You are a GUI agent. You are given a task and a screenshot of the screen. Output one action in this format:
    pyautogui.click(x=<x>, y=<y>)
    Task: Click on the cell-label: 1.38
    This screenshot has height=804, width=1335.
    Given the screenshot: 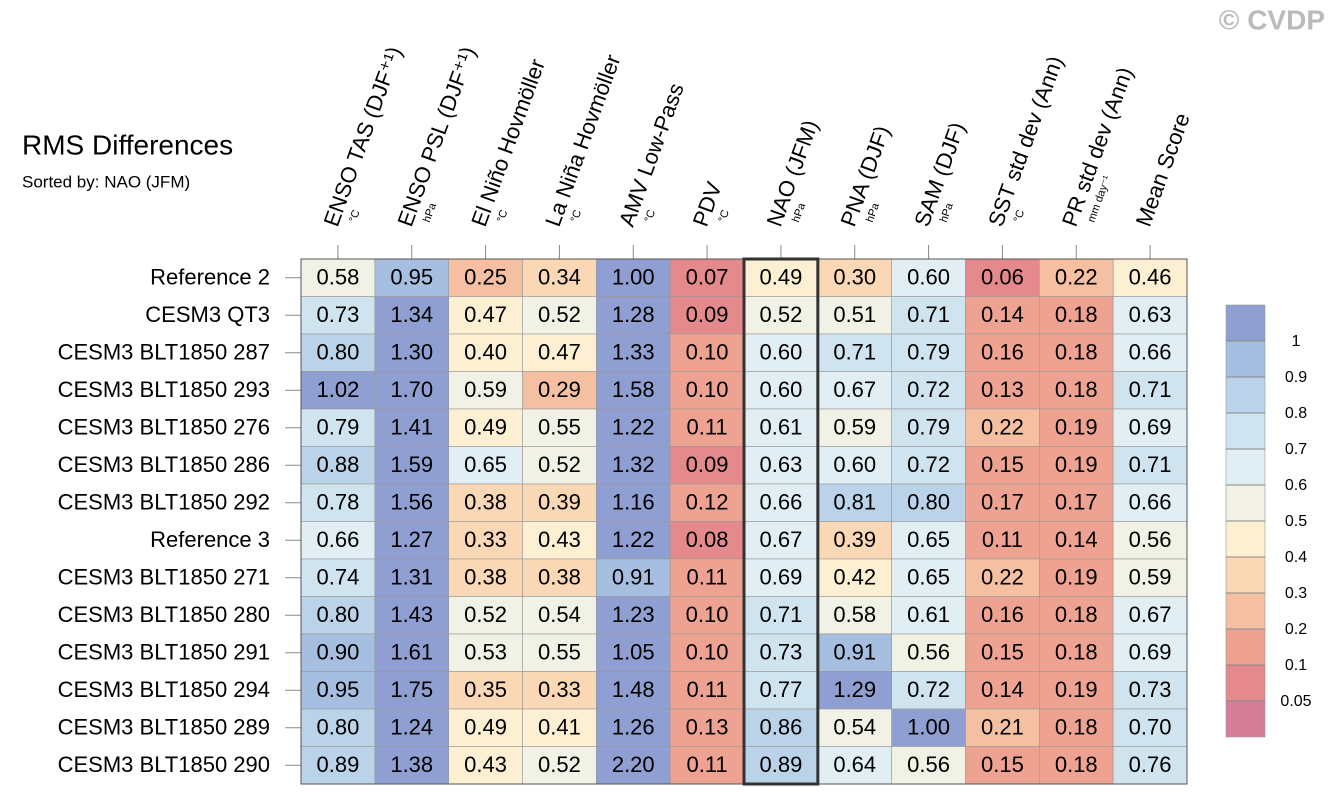 What is the action you would take?
    pyautogui.click(x=411, y=764)
    